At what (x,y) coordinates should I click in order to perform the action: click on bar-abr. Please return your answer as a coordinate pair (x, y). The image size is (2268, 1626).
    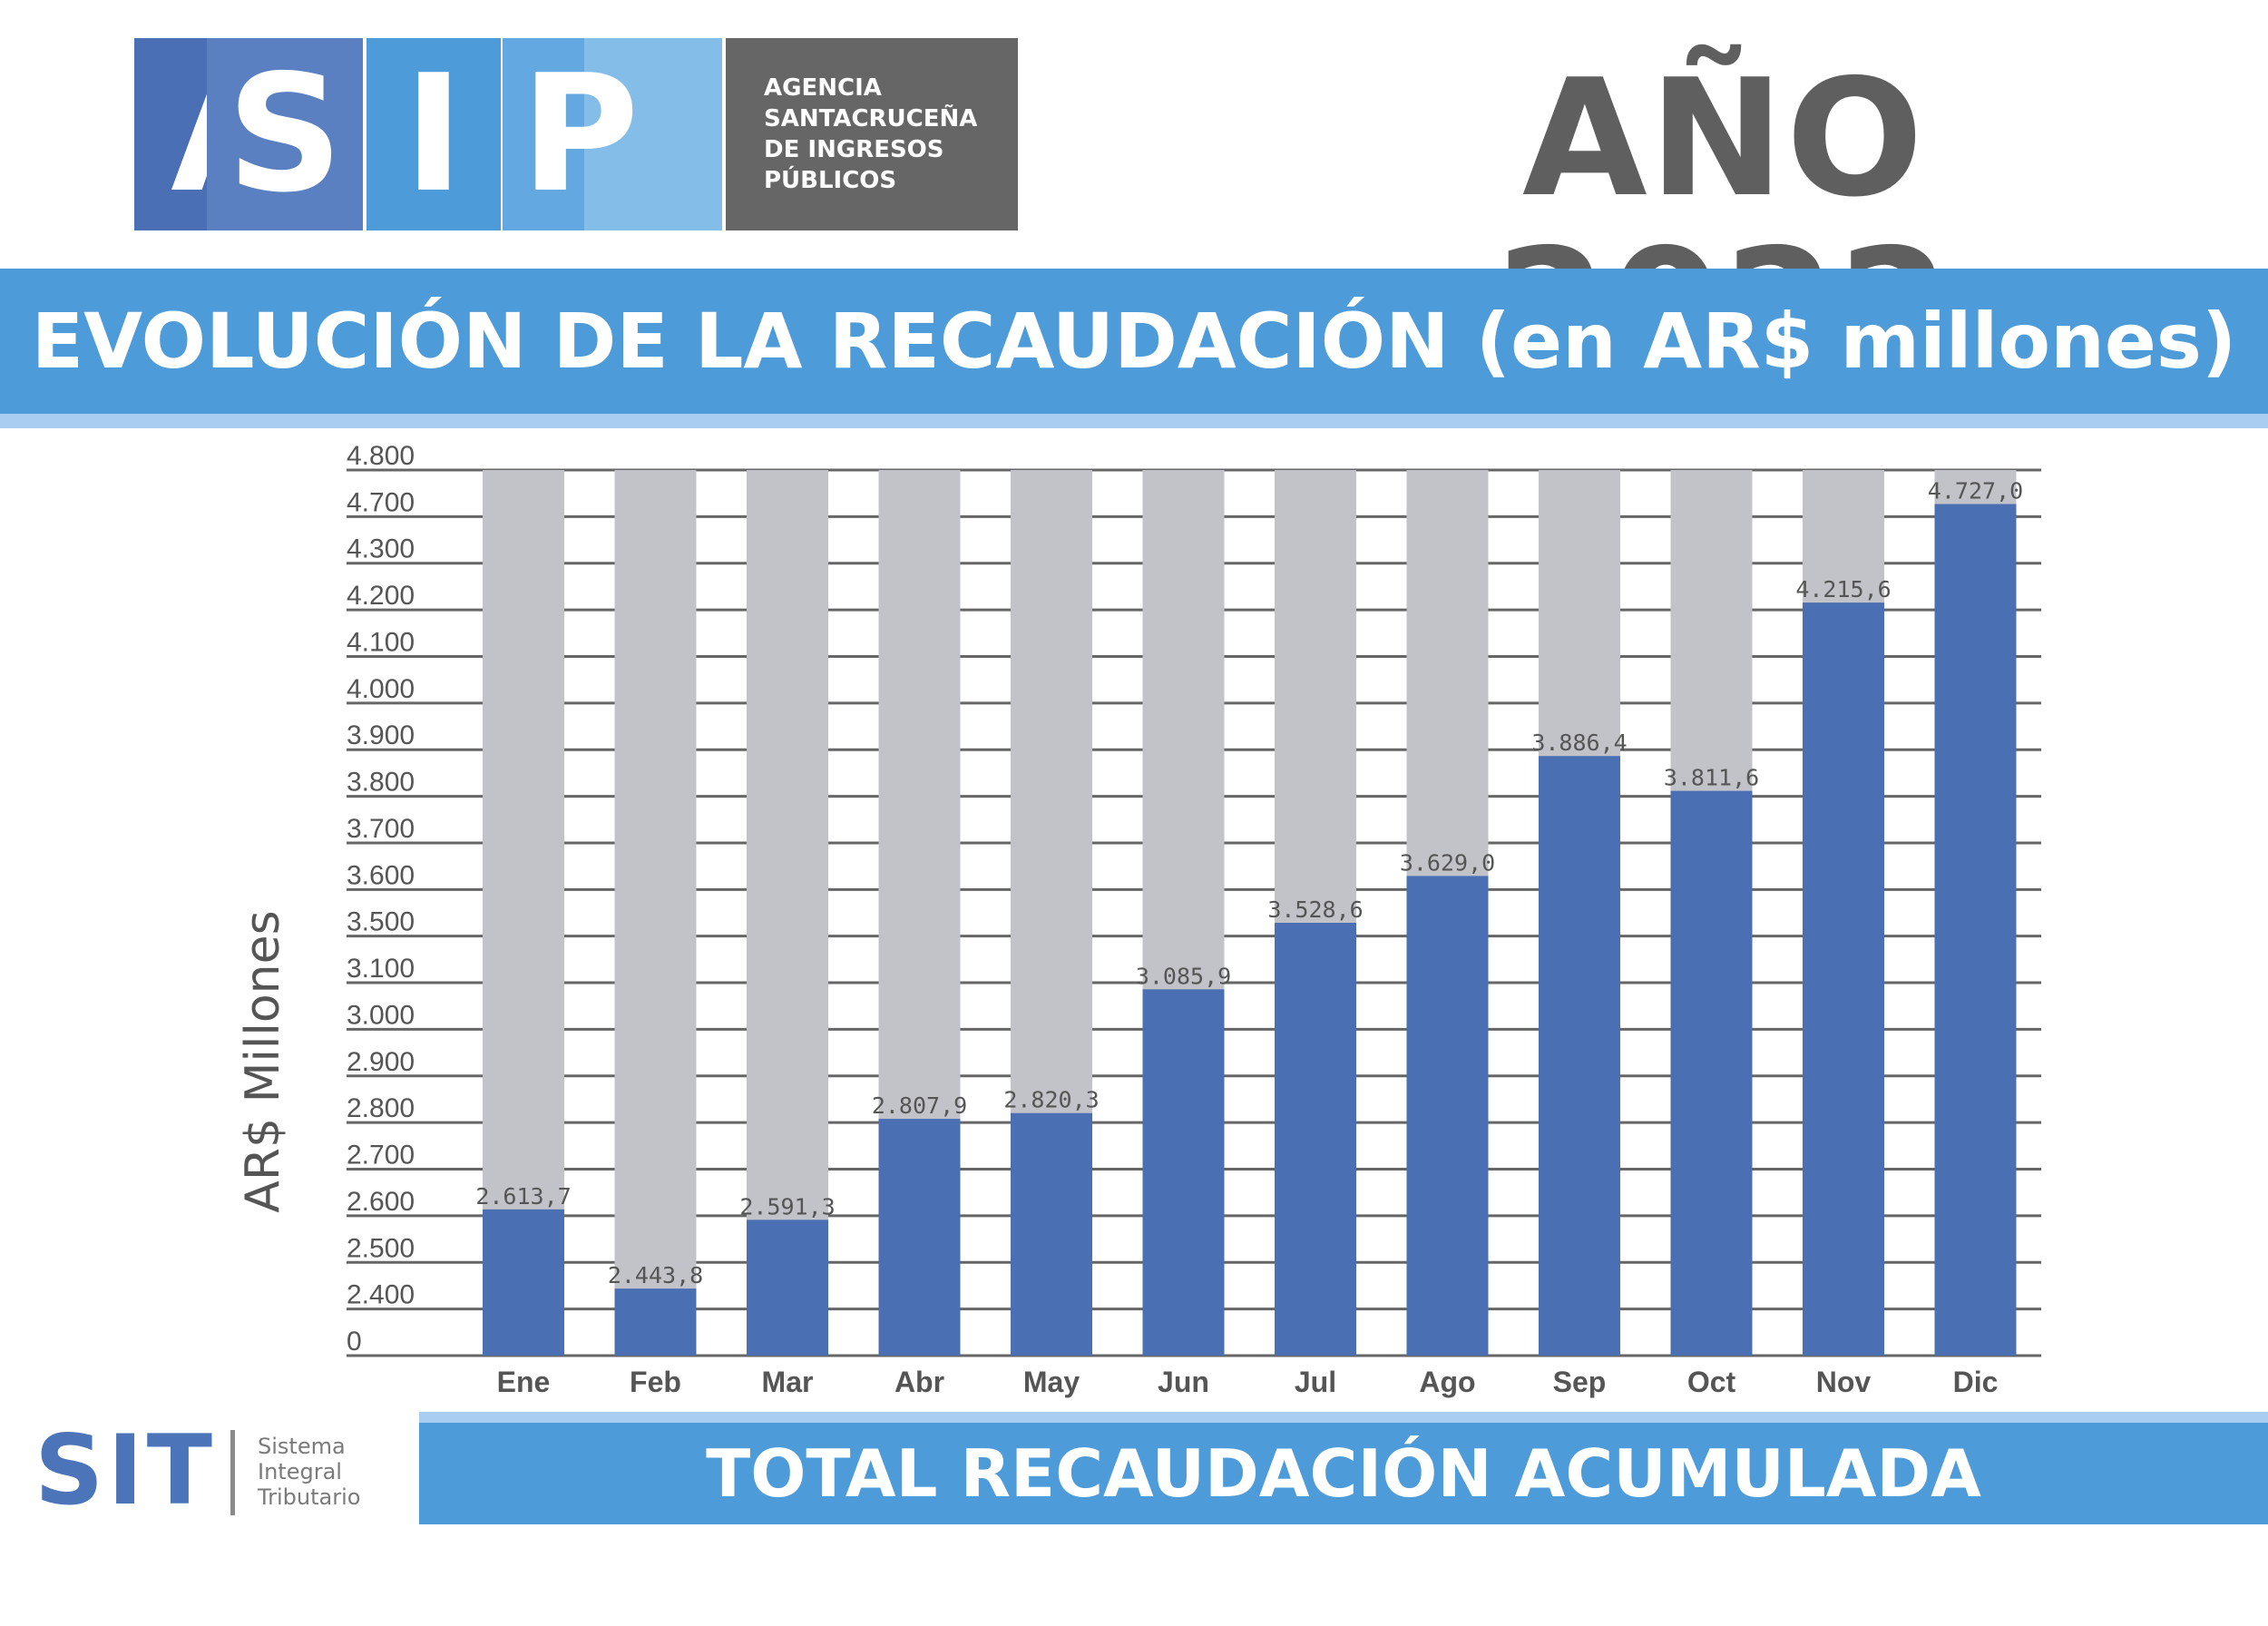
    Looking at the image, I should click on (920, 1237).